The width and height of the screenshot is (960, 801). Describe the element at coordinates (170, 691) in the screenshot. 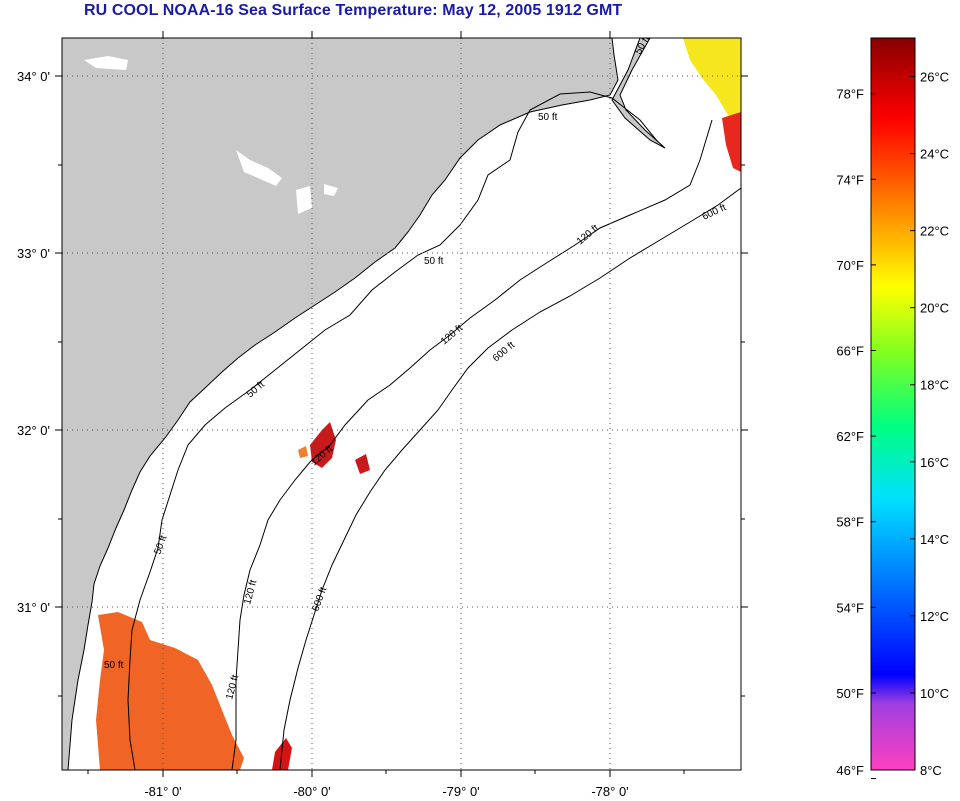

I see `sst-patch-southwest` at that location.